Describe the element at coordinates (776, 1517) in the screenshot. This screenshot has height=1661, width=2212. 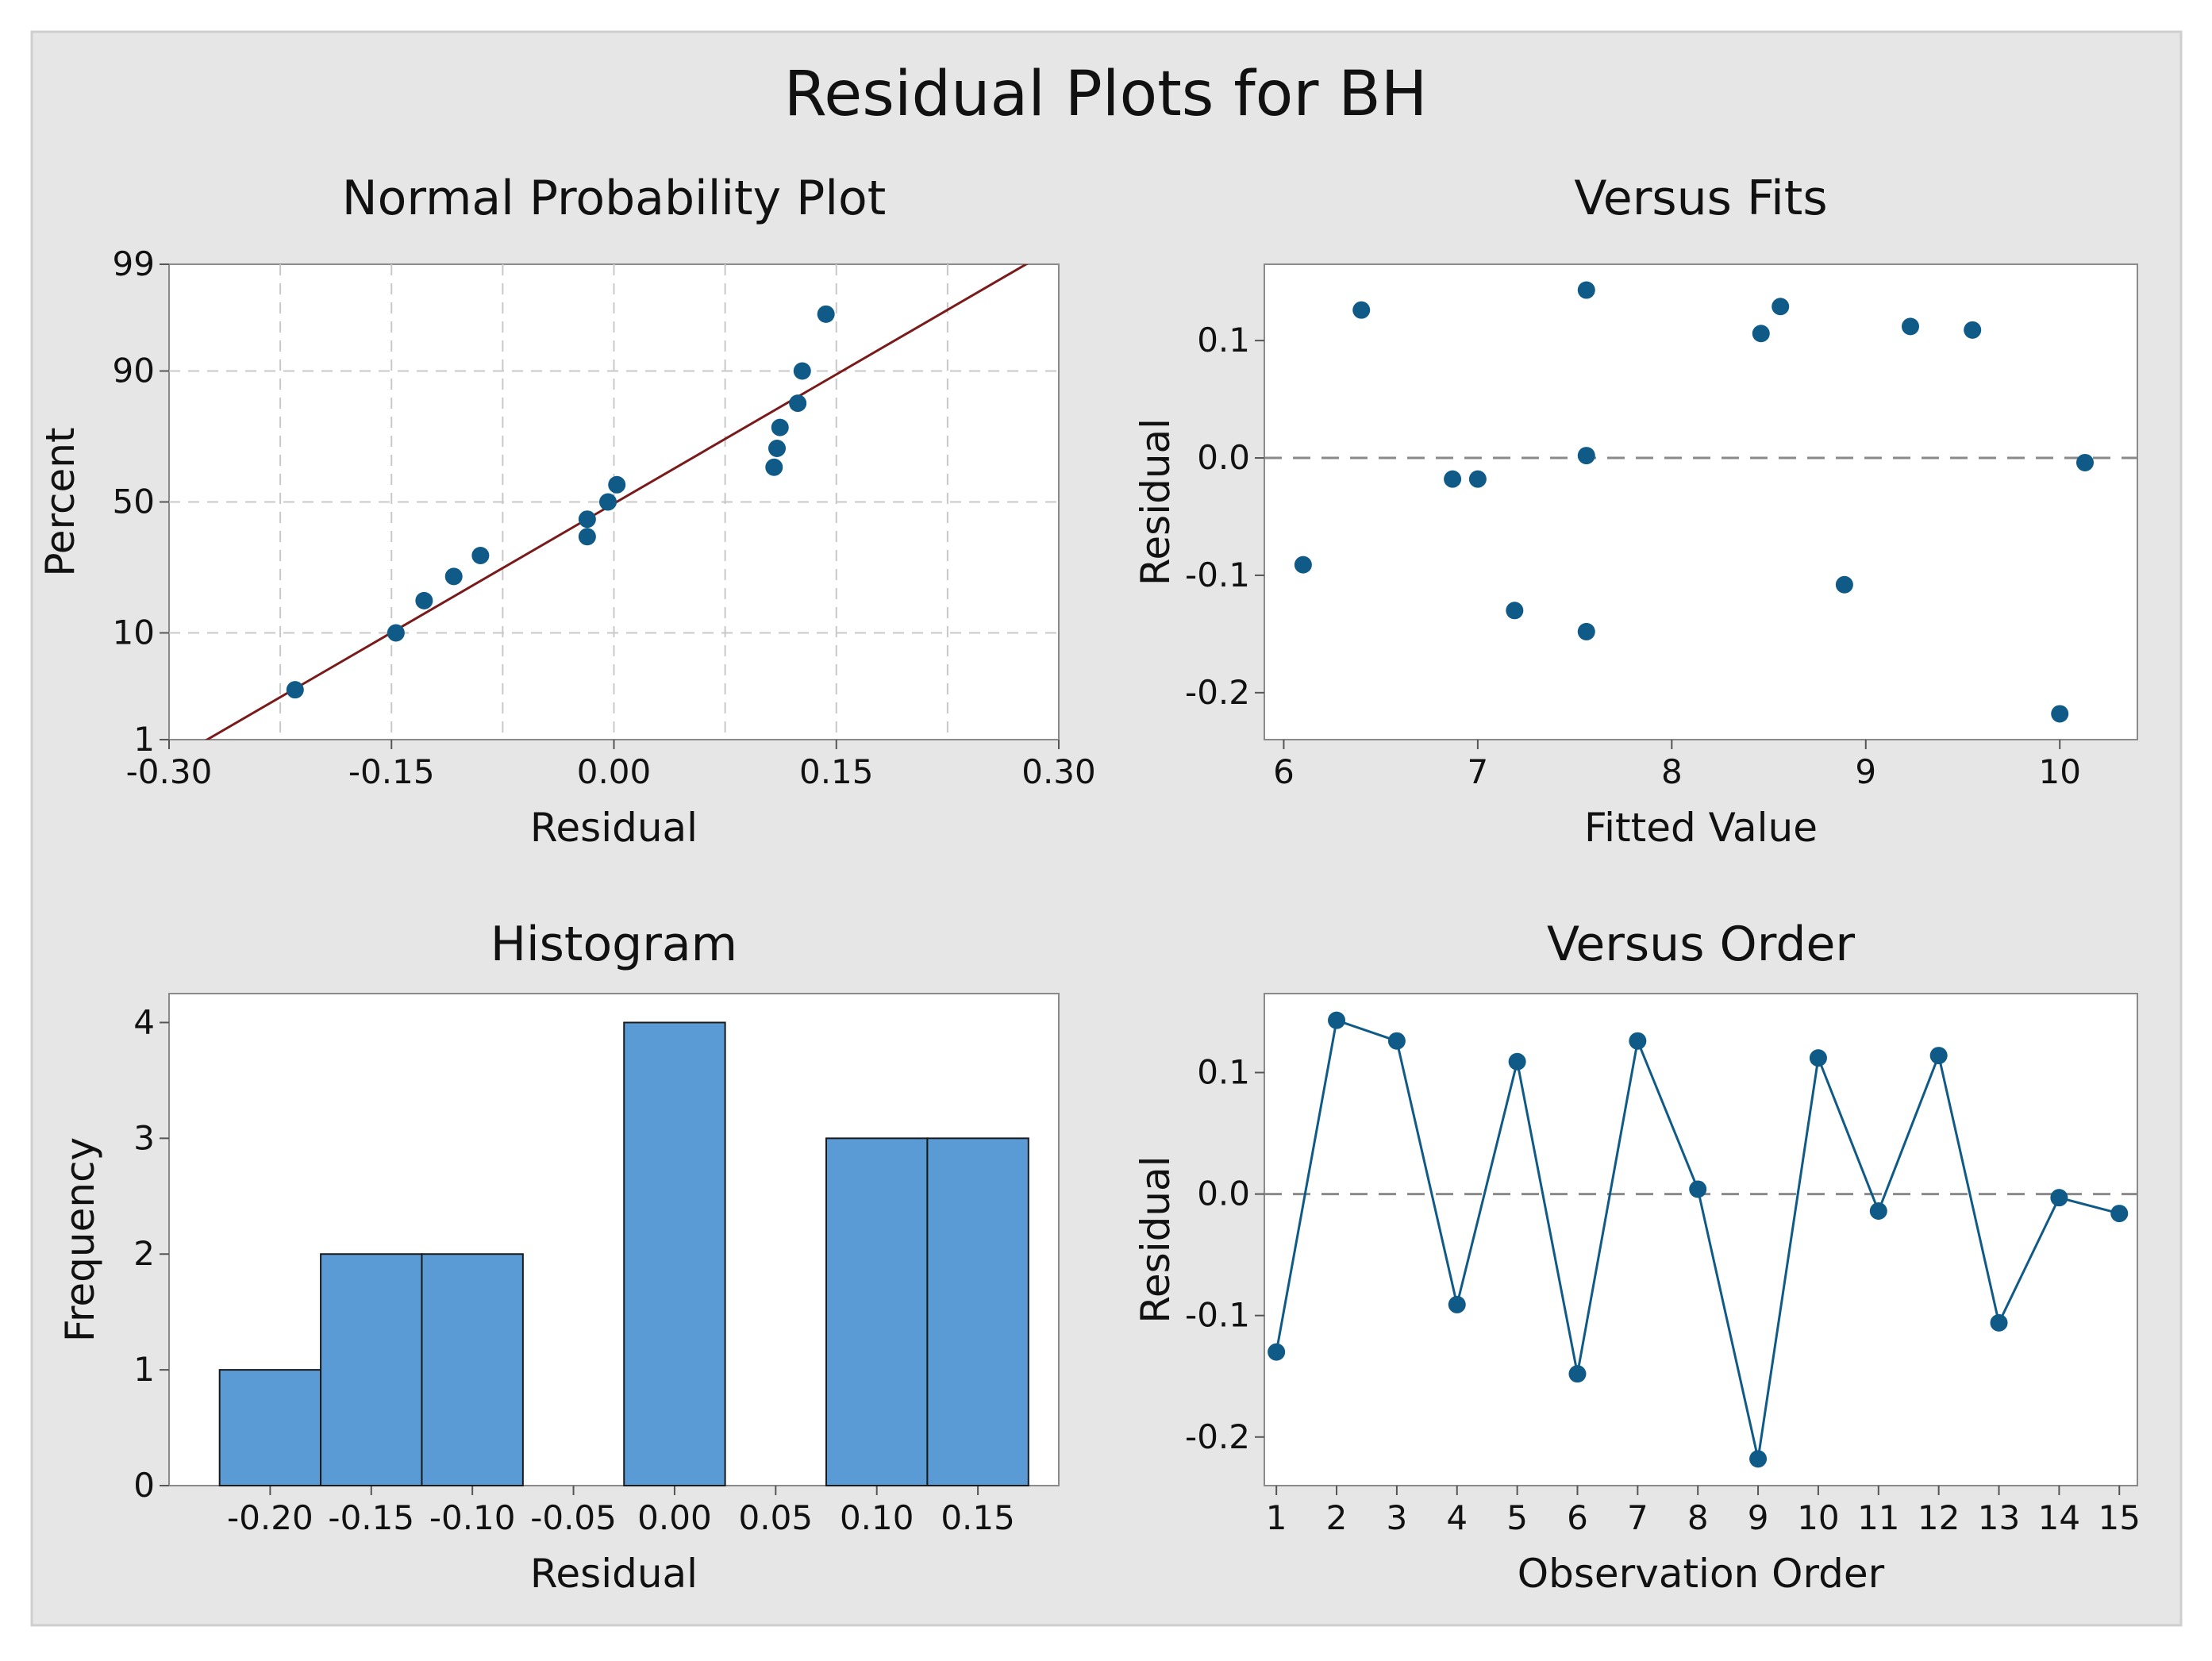
I see `x-tick-label: 0.05` at that location.